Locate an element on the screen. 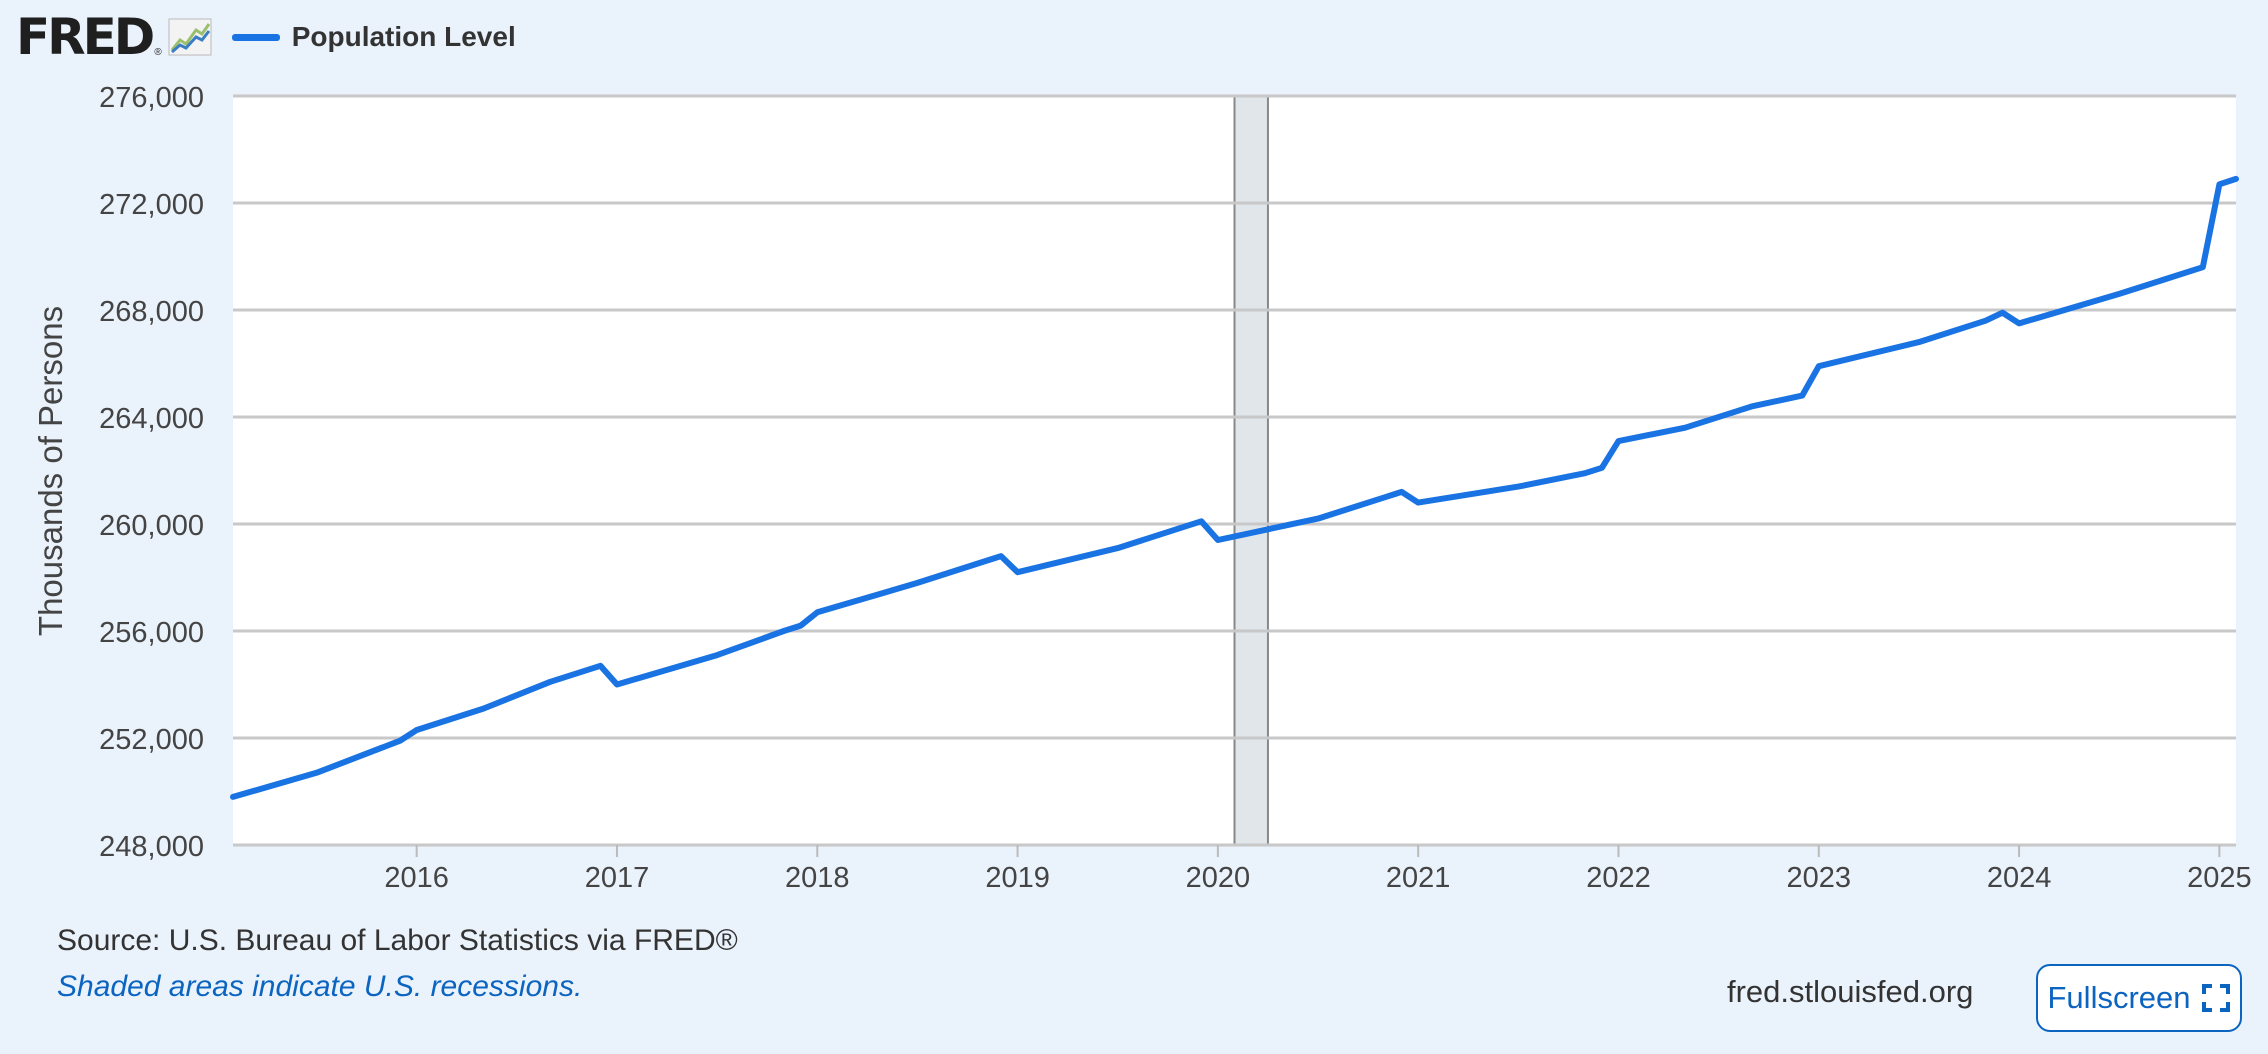 The width and height of the screenshot is (2268, 1054). y-axis-label: Thousands of Persons is located at coordinates (50, 471).